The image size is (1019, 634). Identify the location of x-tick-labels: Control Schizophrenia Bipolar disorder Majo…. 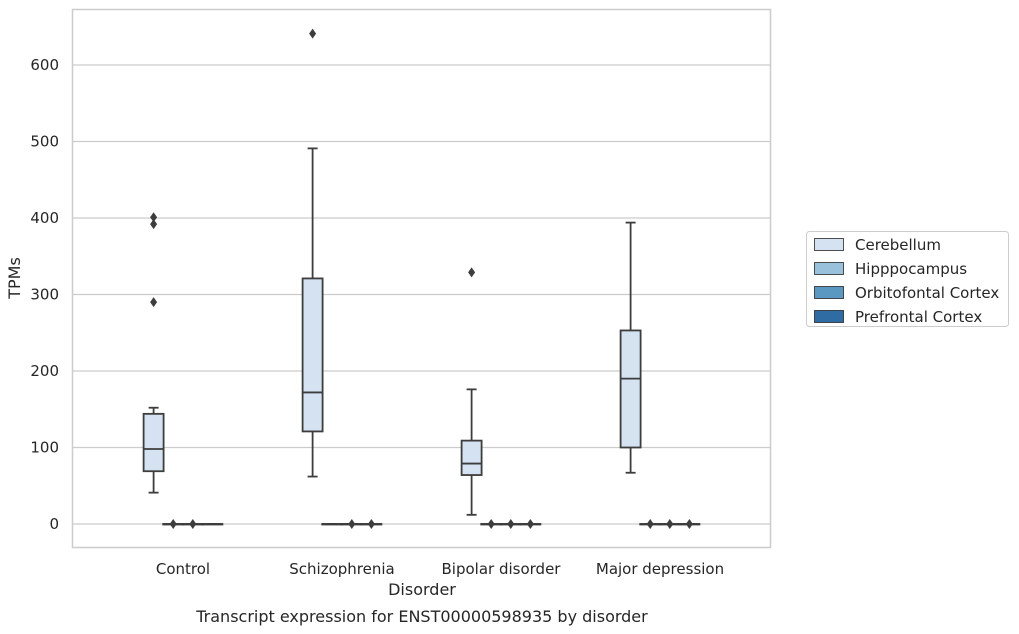
(440, 569).